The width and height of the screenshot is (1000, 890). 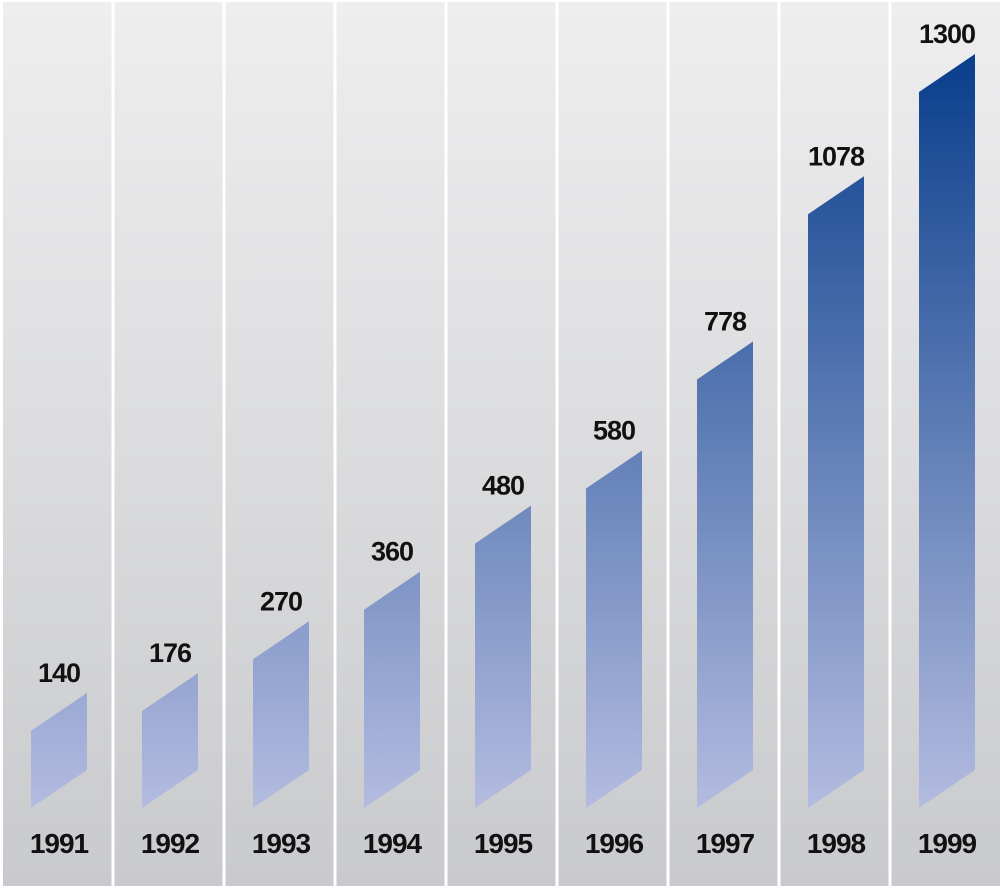 What do you see at coordinates (503, 486) in the screenshot?
I see `value-label: 480` at bounding box center [503, 486].